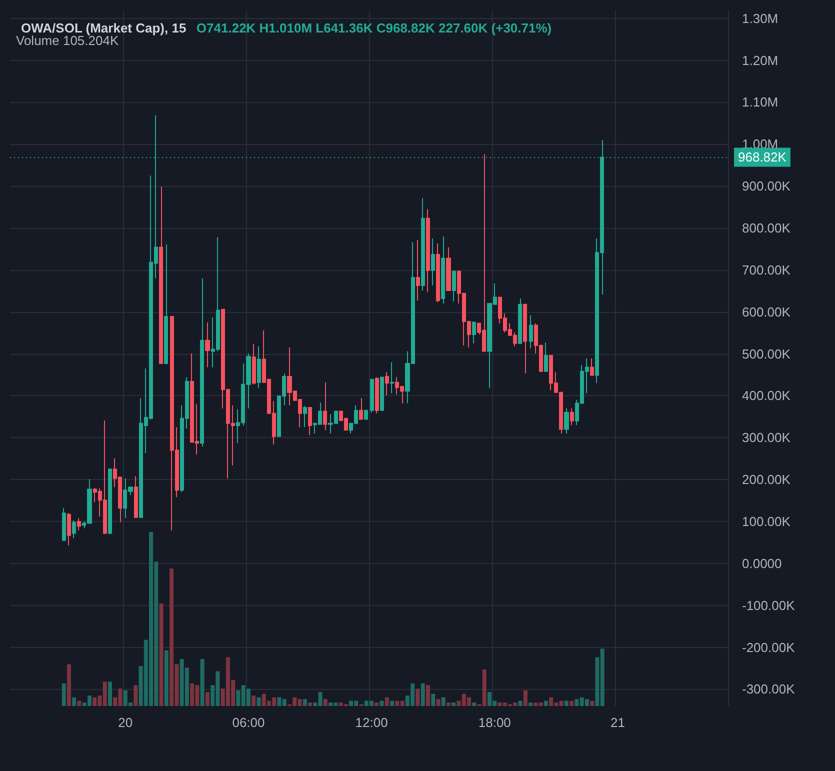  Describe the element at coordinates (766, 186) in the screenshot. I see `y-tick-label: 900.00K` at that location.